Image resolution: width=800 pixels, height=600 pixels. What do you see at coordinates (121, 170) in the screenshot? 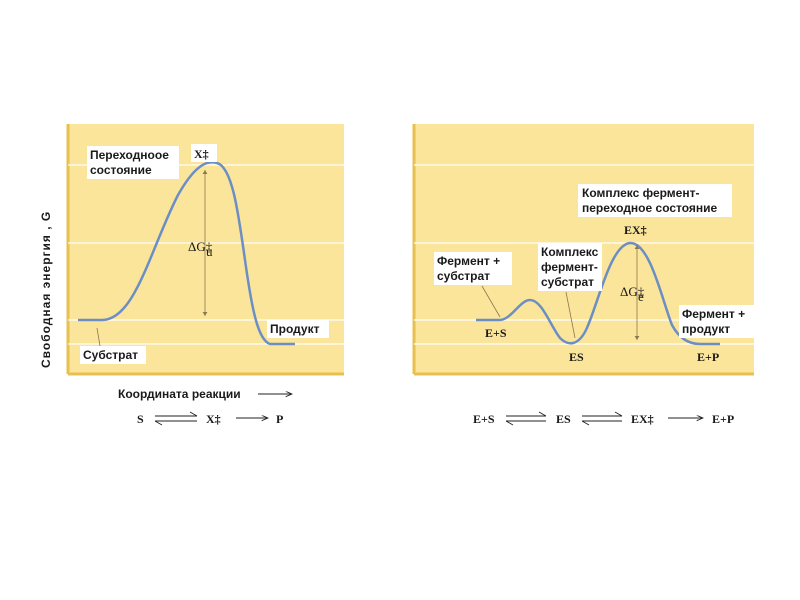
I see `transition-state-label-line2: состояние` at bounding box center [121, 170].